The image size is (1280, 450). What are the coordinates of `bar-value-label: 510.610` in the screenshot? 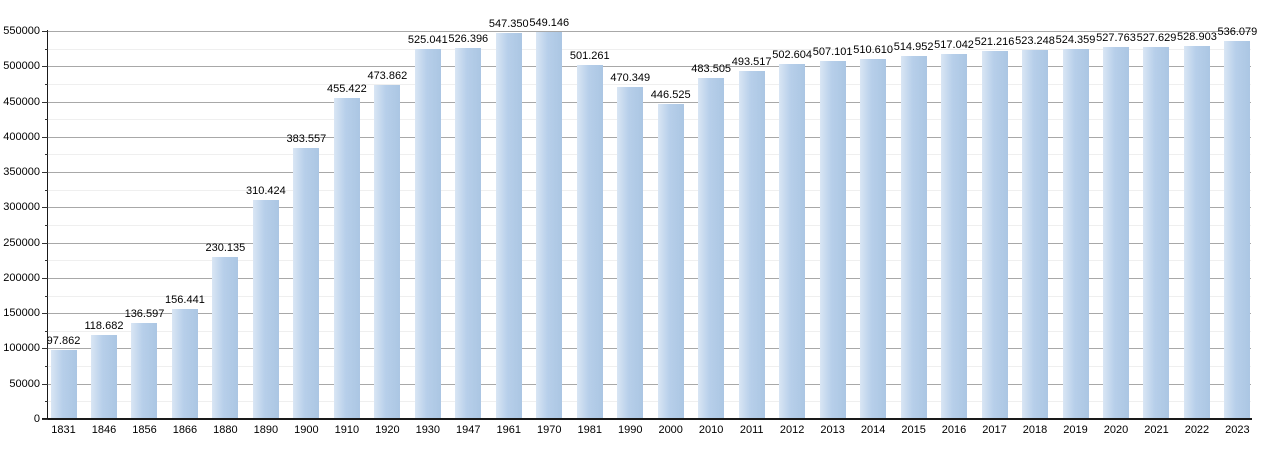 It's located at (873, 49).